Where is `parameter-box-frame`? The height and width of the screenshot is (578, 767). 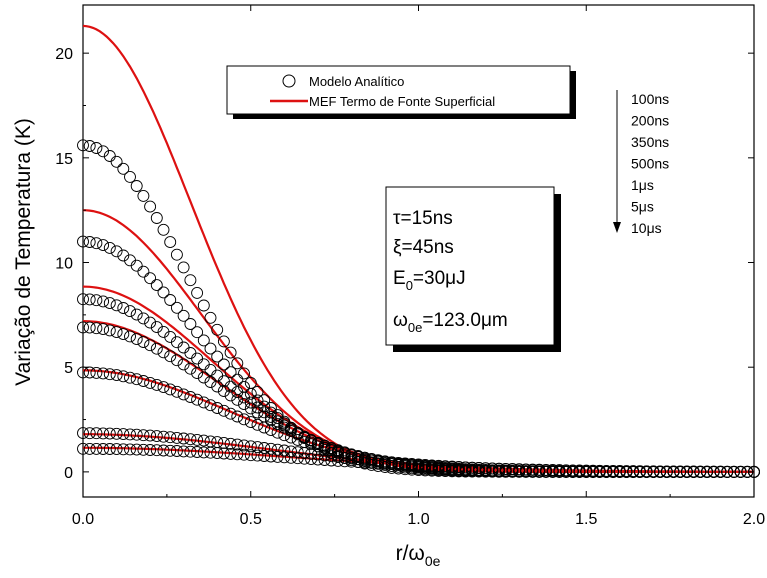
parameter-box-frame is located at coordinates (470, 266).